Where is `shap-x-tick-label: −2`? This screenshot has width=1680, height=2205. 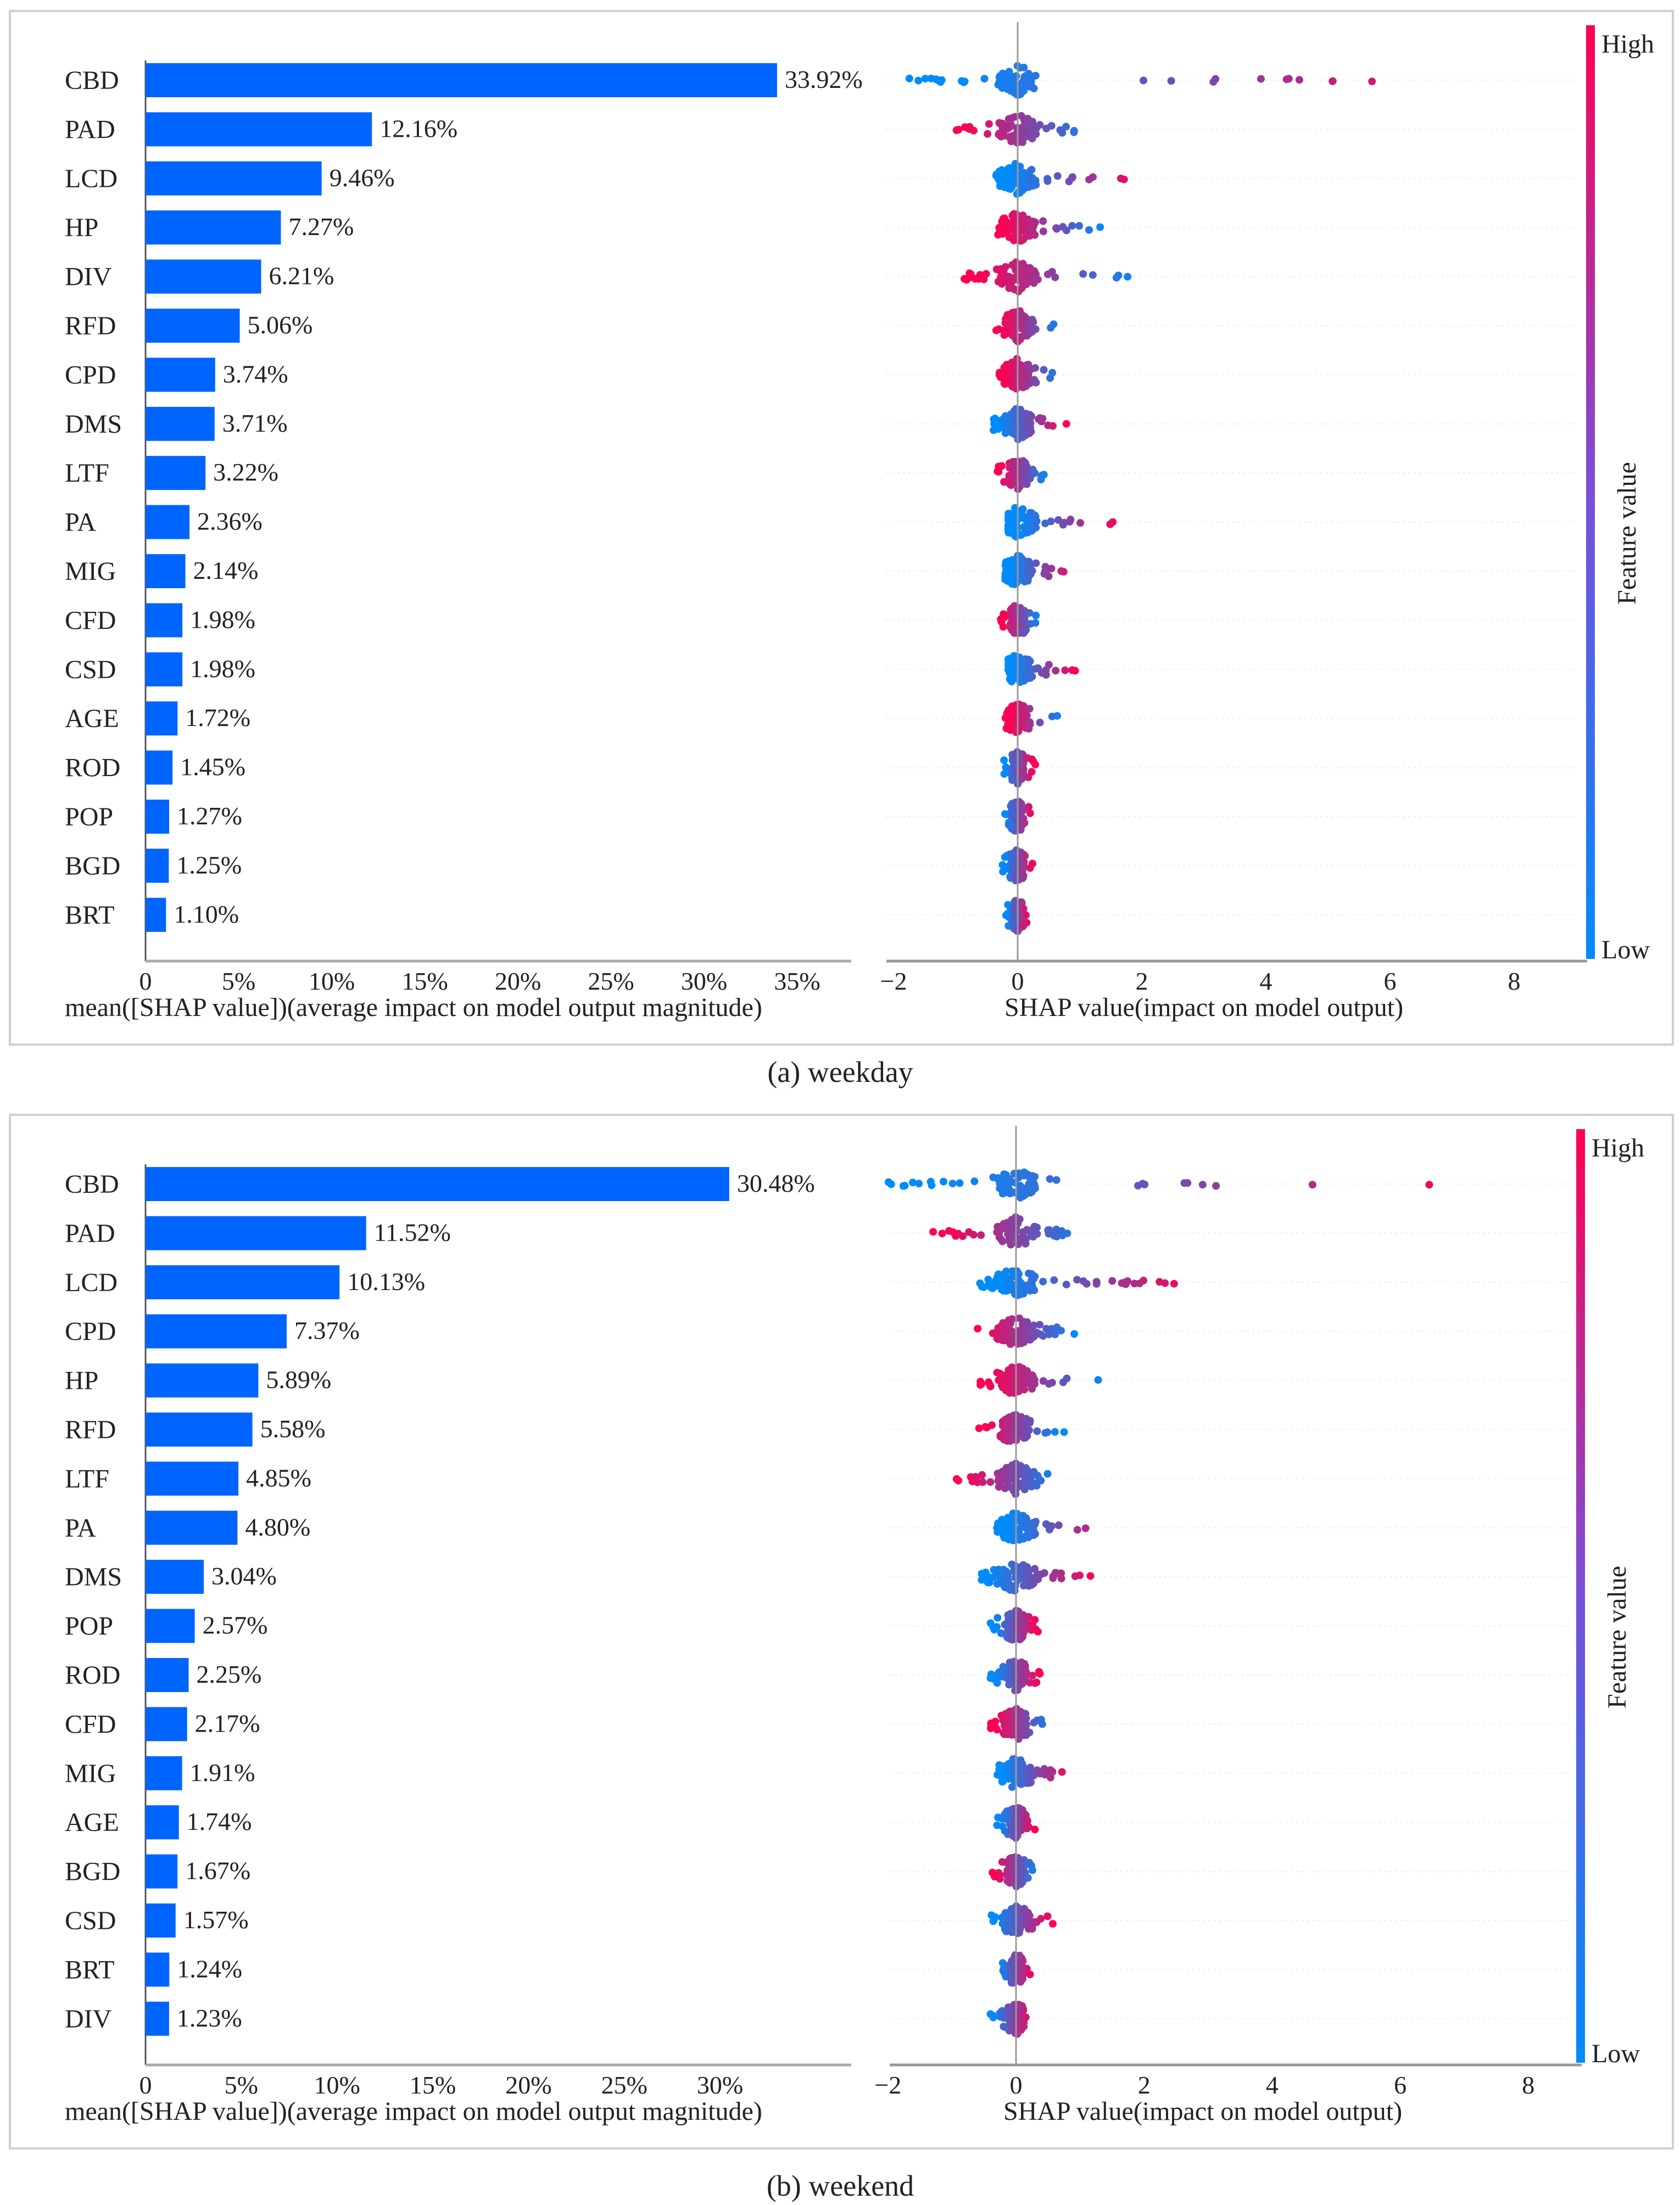
shap-x-tick-label: −2 is located at coordinates (893, 981).